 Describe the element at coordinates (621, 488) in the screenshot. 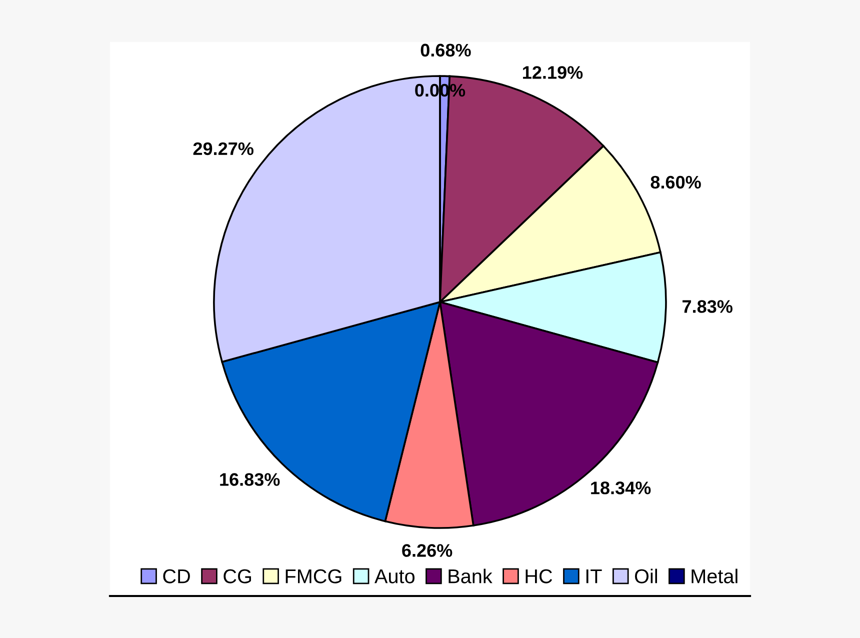

I see `data-label: 18.34%` at that location.